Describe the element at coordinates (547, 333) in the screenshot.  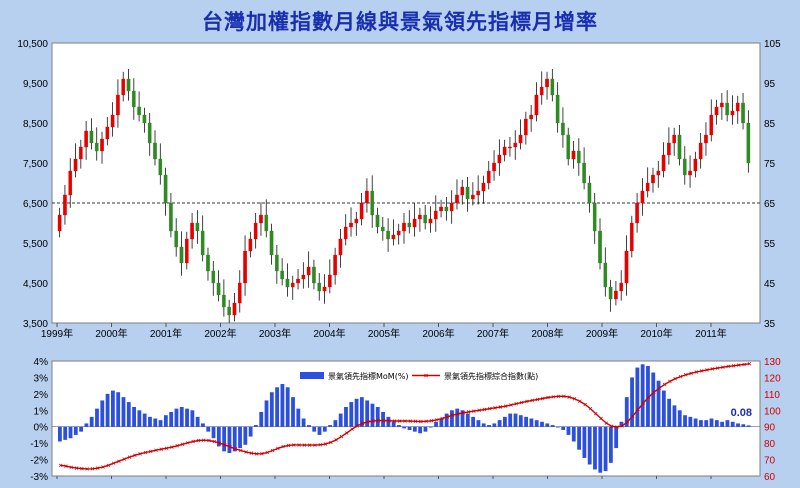
I see `top-x-tick-label: 2008年` at that location.